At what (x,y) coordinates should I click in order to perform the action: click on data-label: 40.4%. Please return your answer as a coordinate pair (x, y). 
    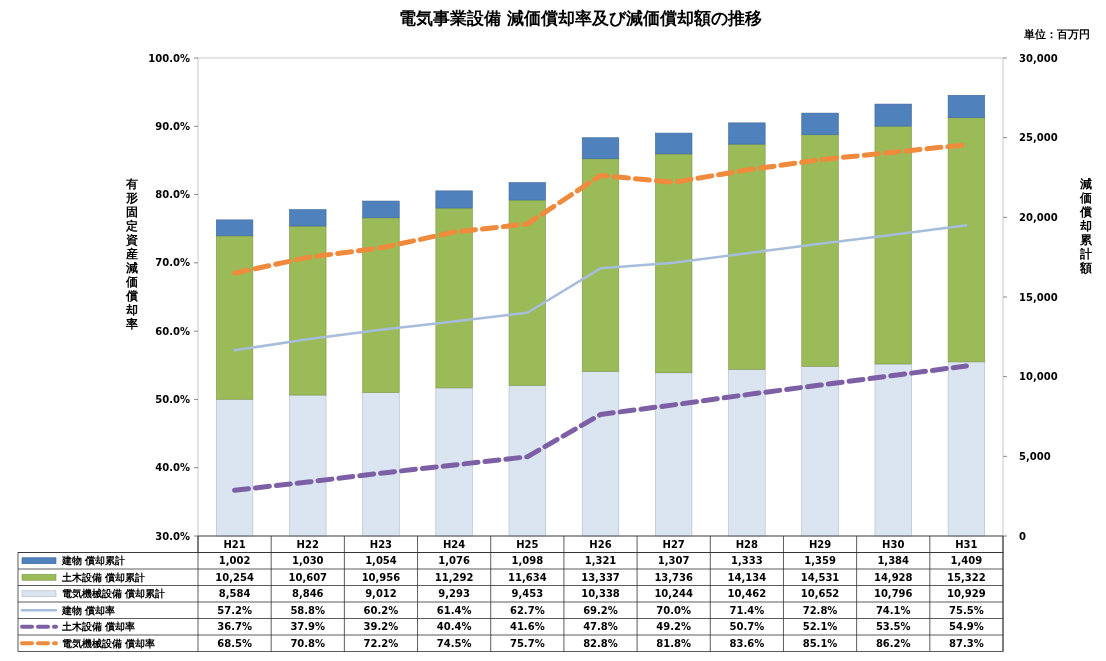
    Looking at the image, I should click on (454, 627).